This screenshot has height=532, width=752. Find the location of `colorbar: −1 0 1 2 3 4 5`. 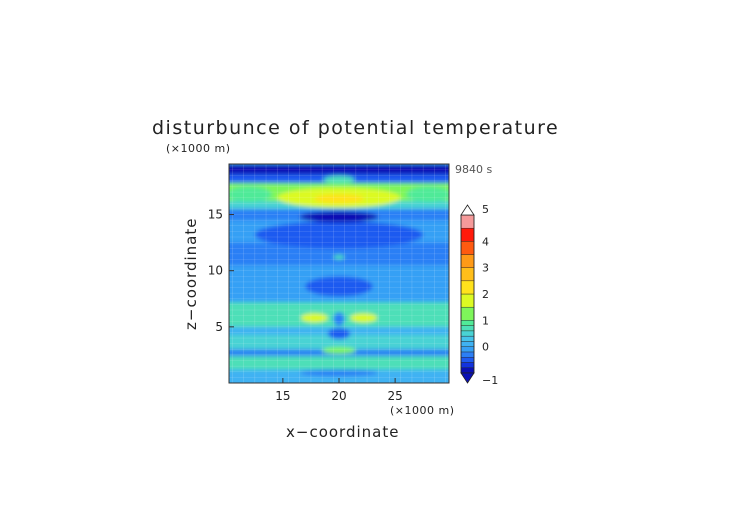

colorbar: −1 0 1 2 3 4 5 is located at coordinates (479, 295).